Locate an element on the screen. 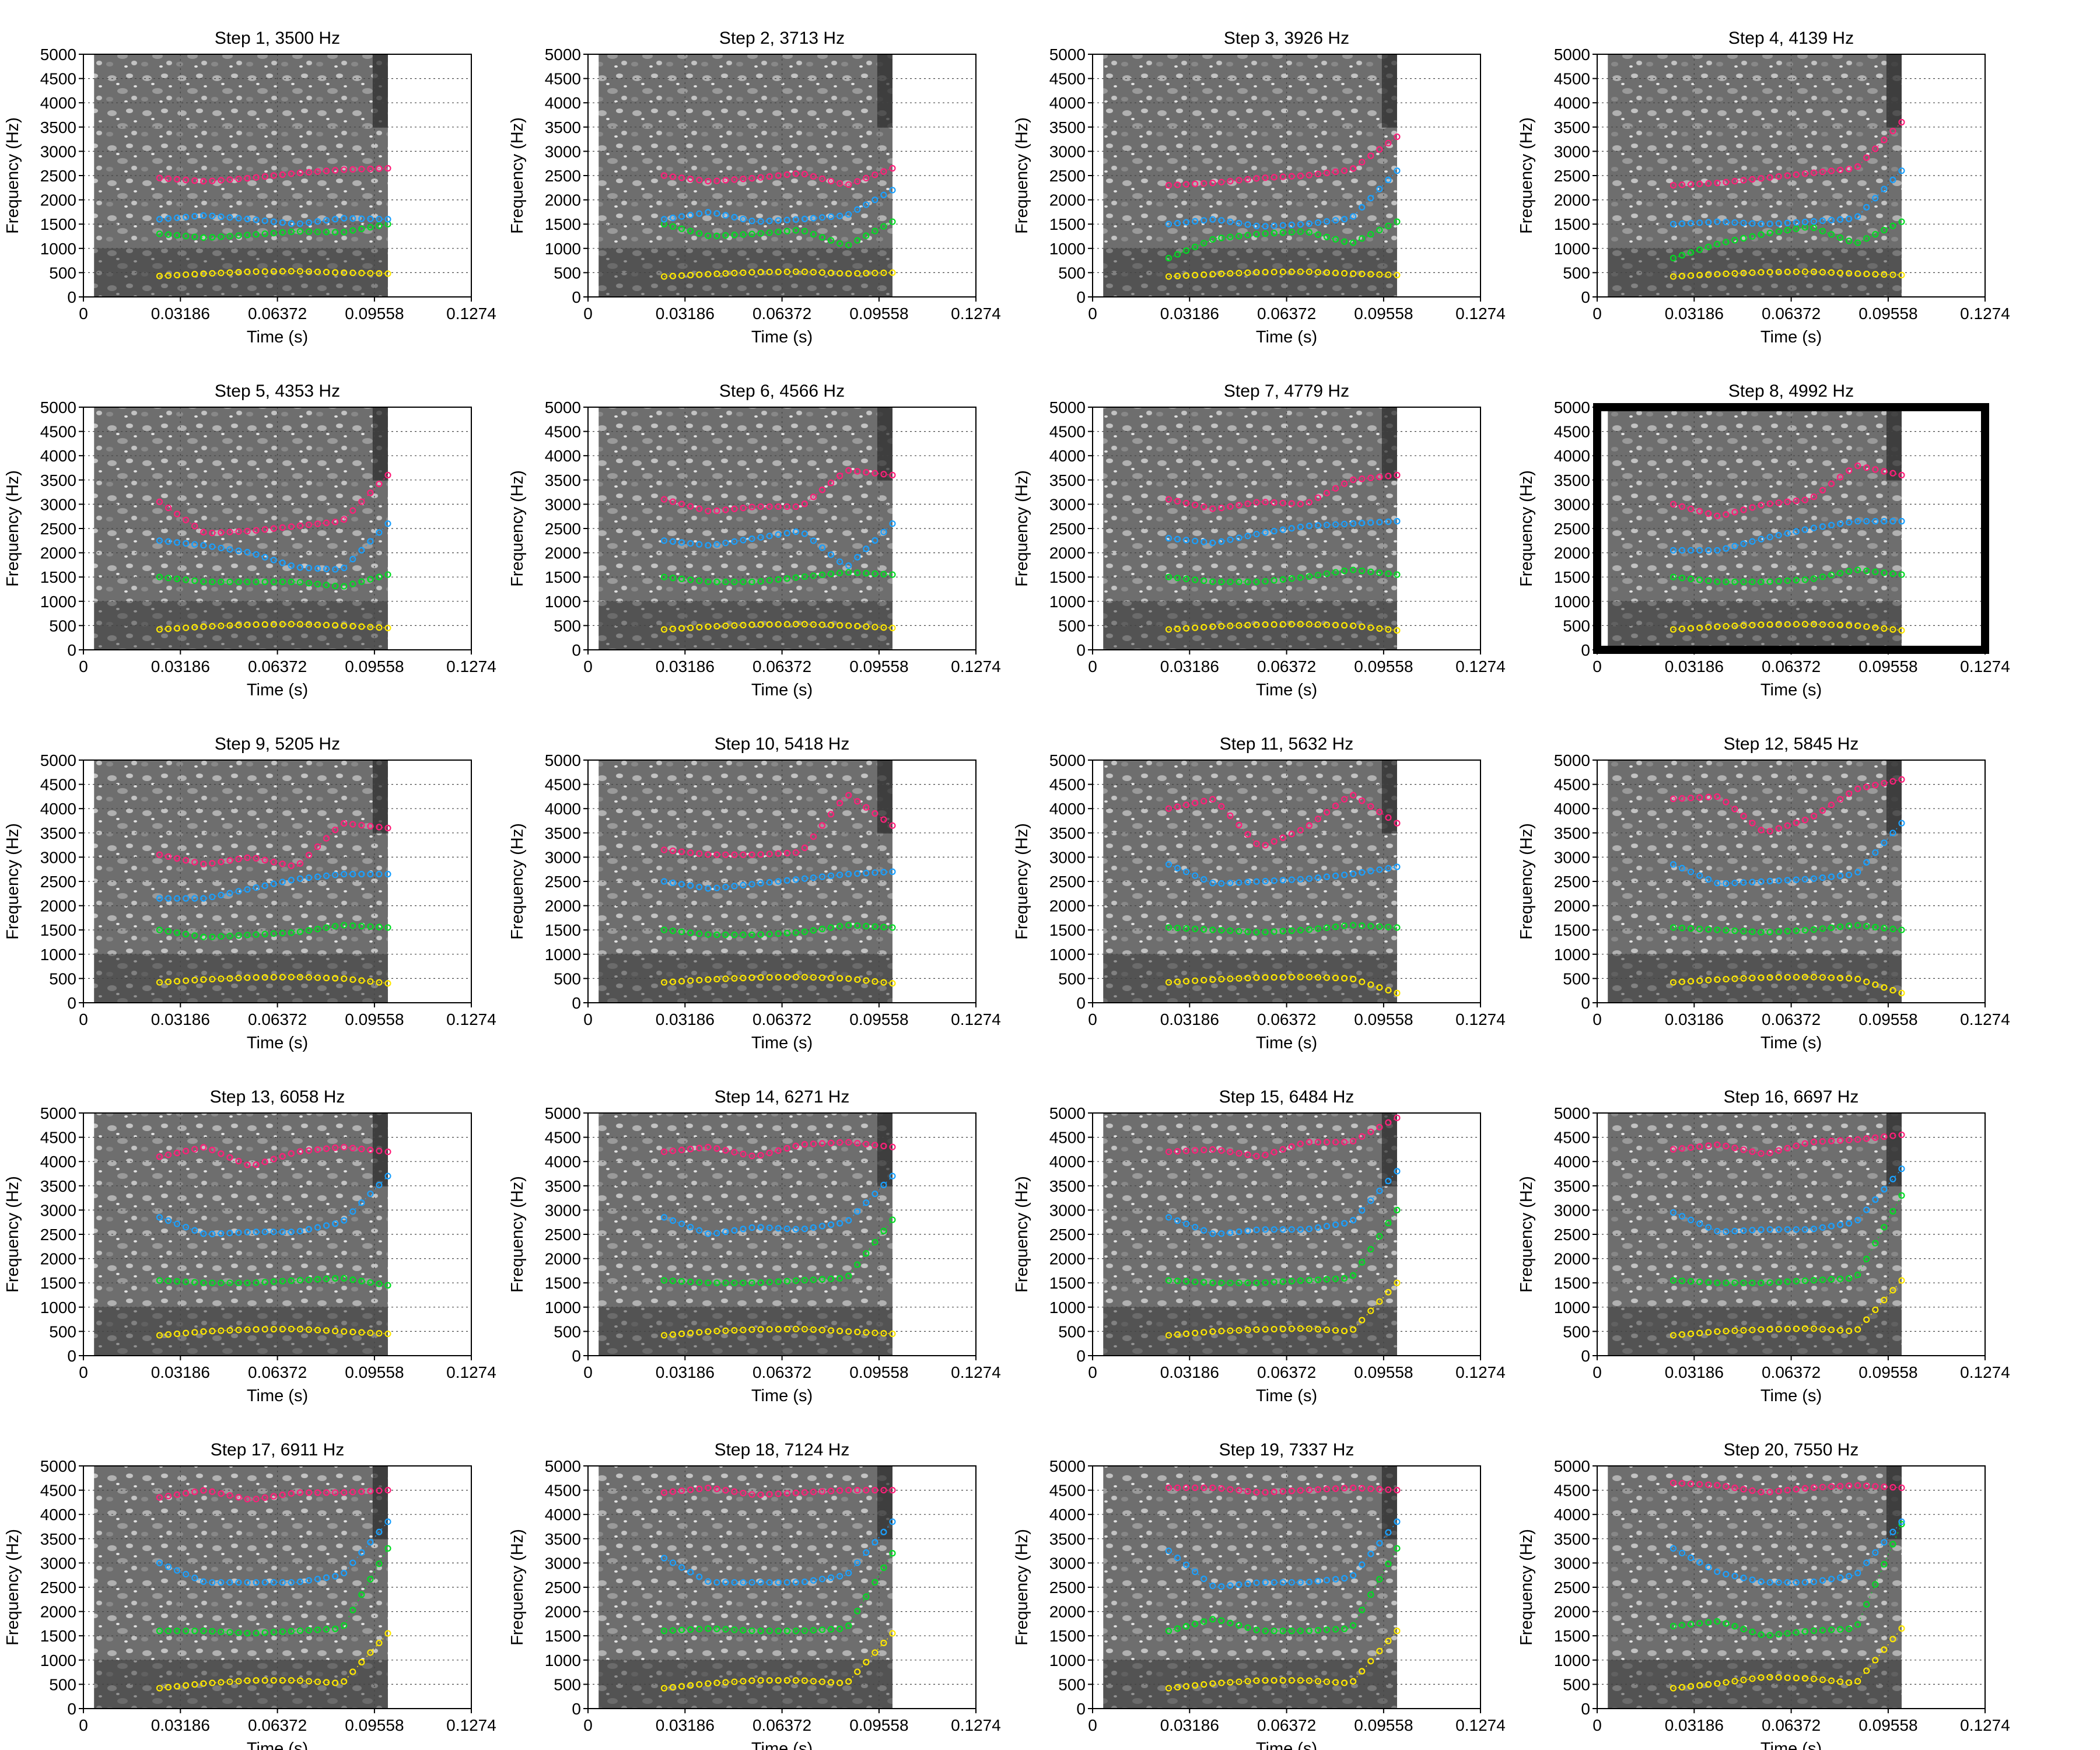 The height and width of the screenshot is (1750, 2100). x-tick-label: 0.06372 is located at coordinates (781, 1019).